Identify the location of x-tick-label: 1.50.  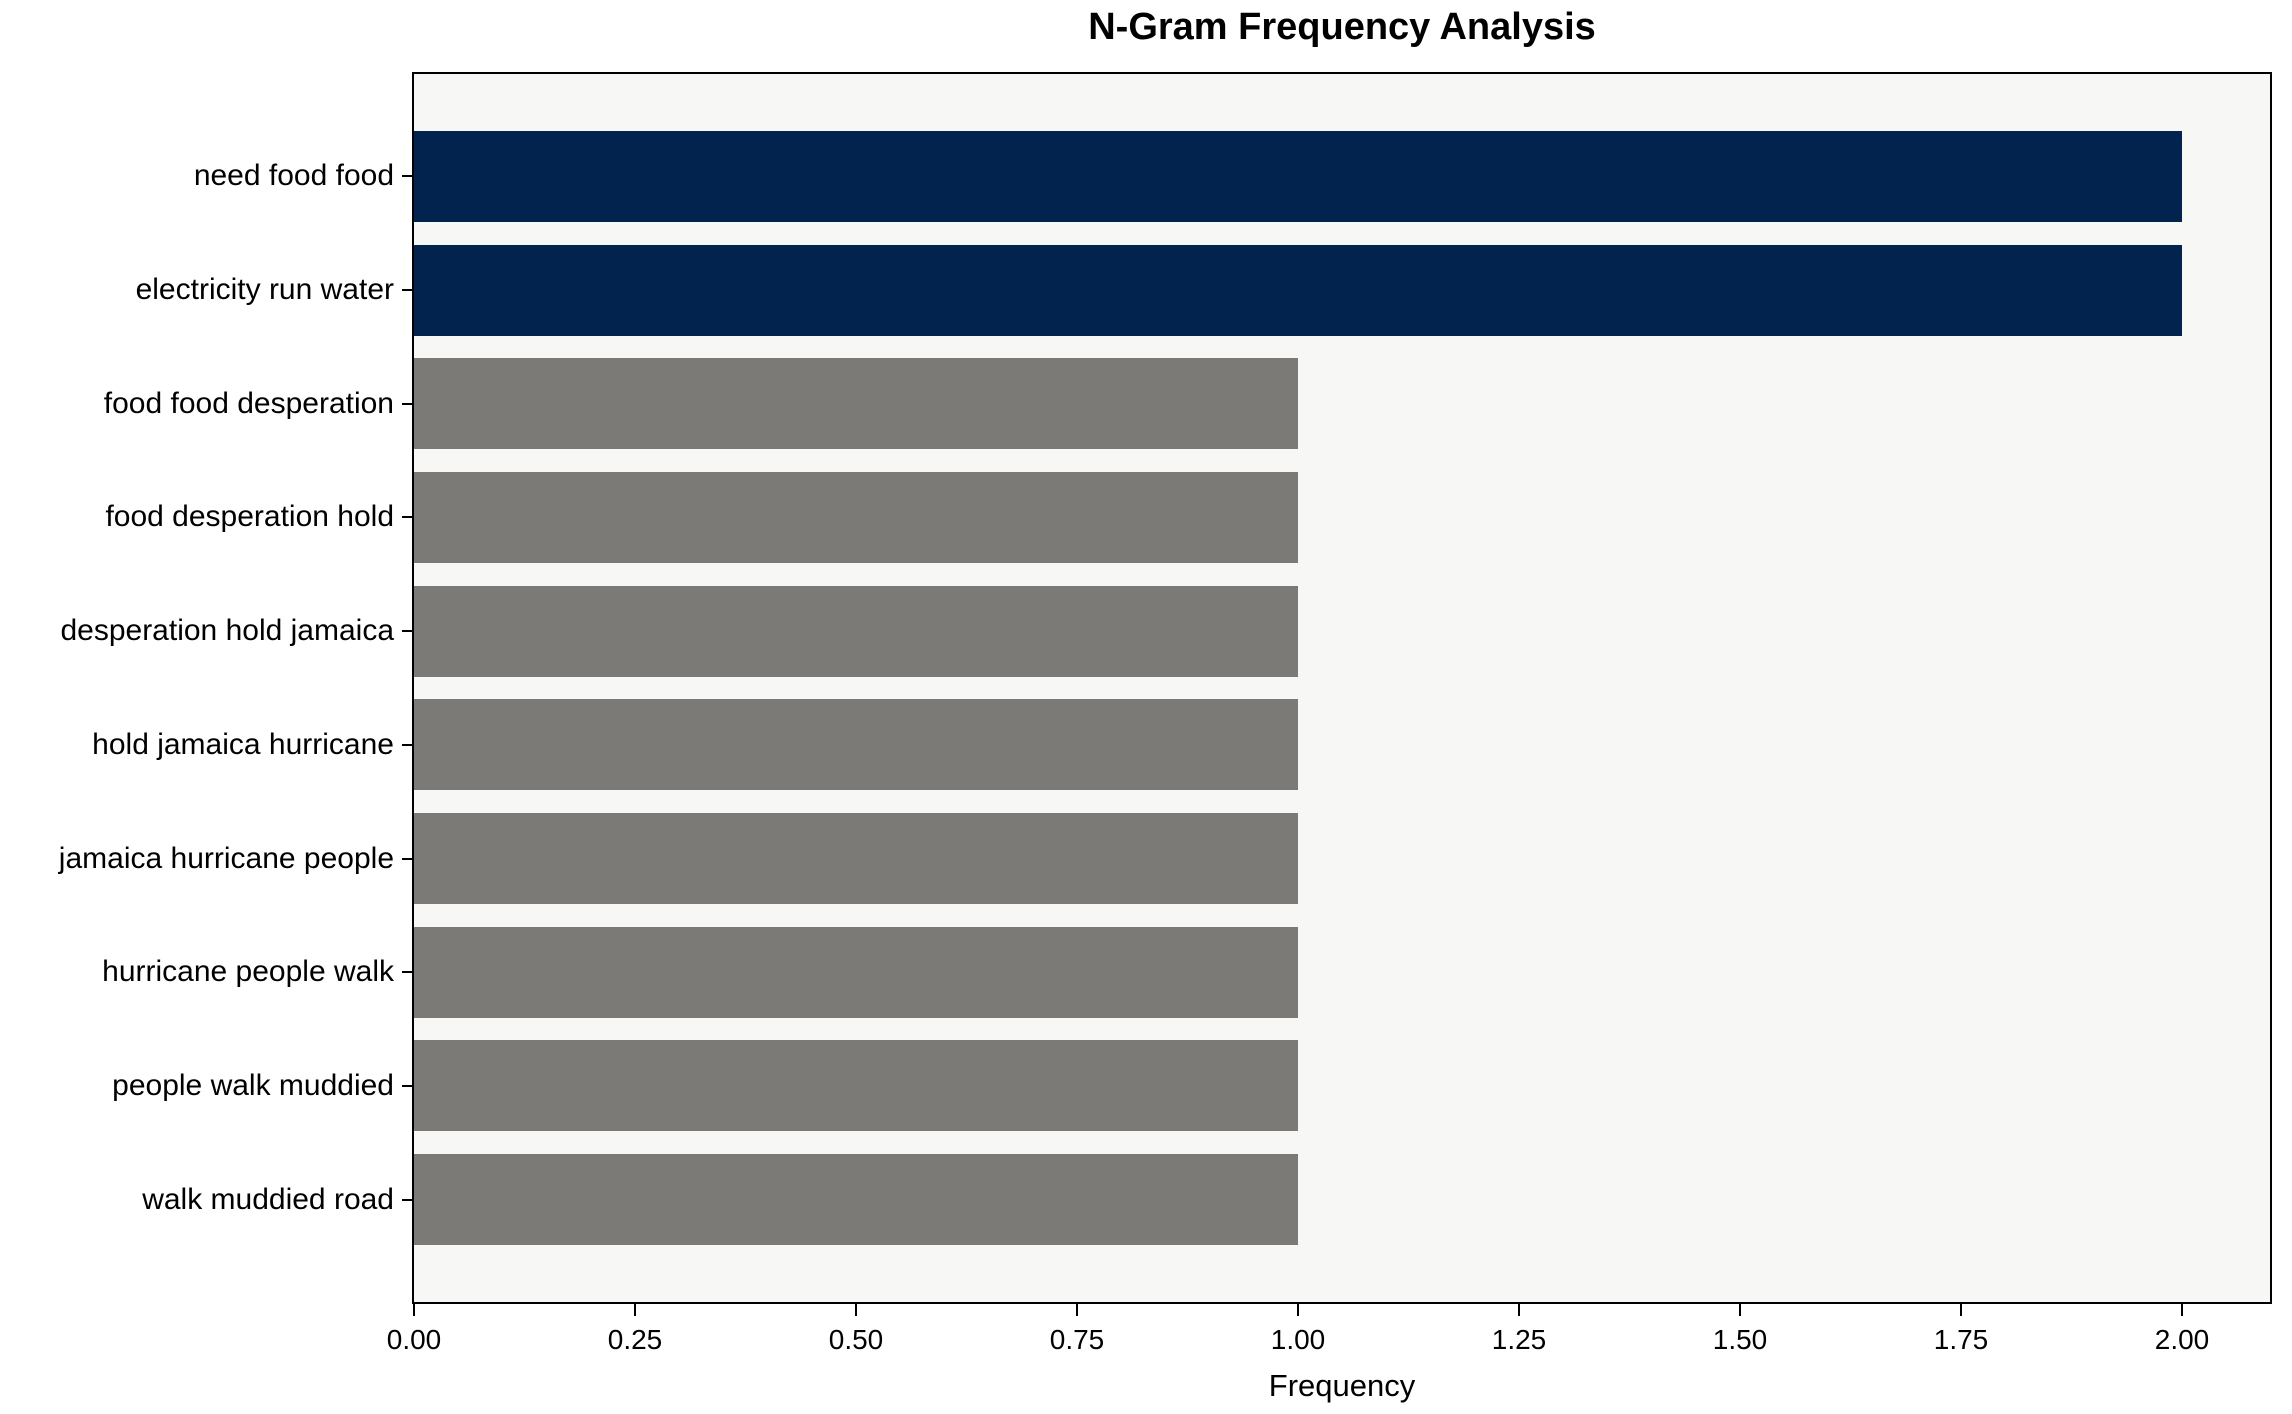
(1740, 1339).